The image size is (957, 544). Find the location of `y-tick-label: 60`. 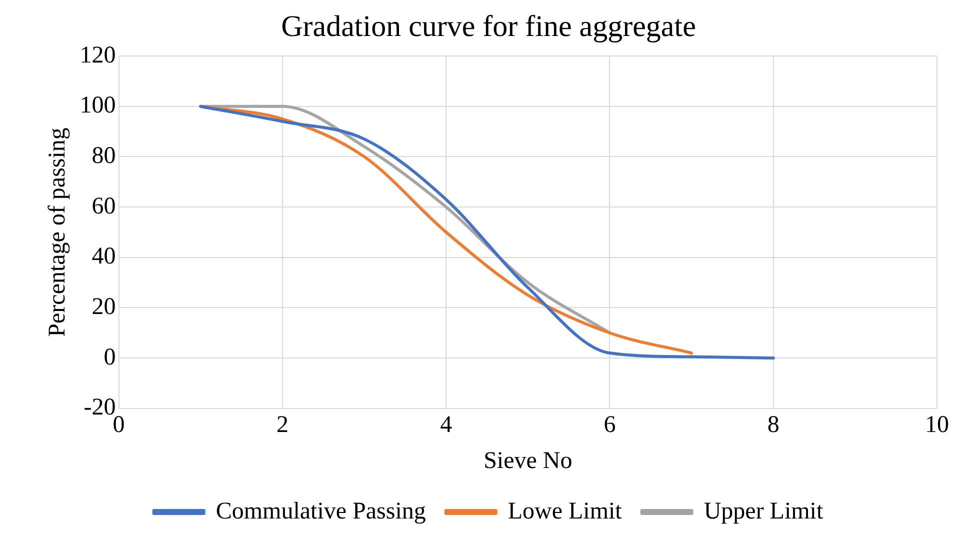

y-tick-label: 60 is located at coordinates (104, 206).